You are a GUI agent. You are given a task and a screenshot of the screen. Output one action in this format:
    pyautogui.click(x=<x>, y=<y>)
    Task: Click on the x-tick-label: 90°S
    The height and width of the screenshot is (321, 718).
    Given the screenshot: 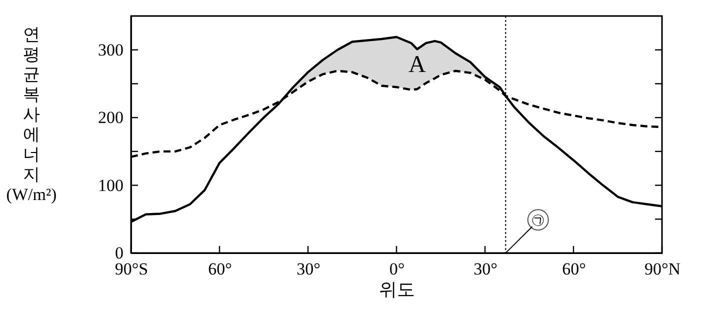 What is the action you would take?
    pyautogui.click(x=131, y=269)
    